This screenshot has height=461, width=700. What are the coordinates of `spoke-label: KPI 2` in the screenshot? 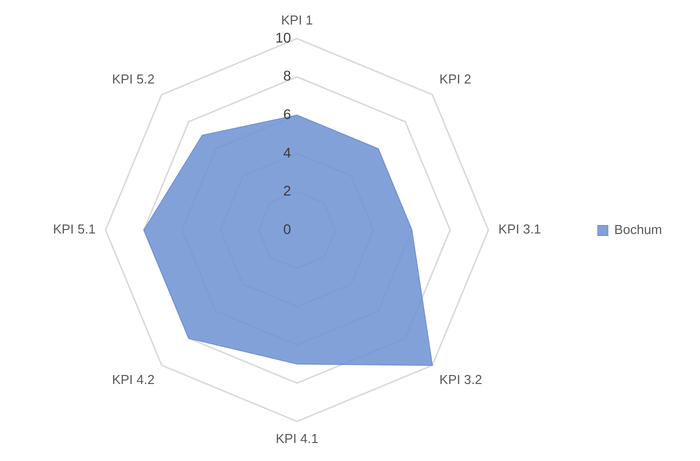 It's located at (455, 78).